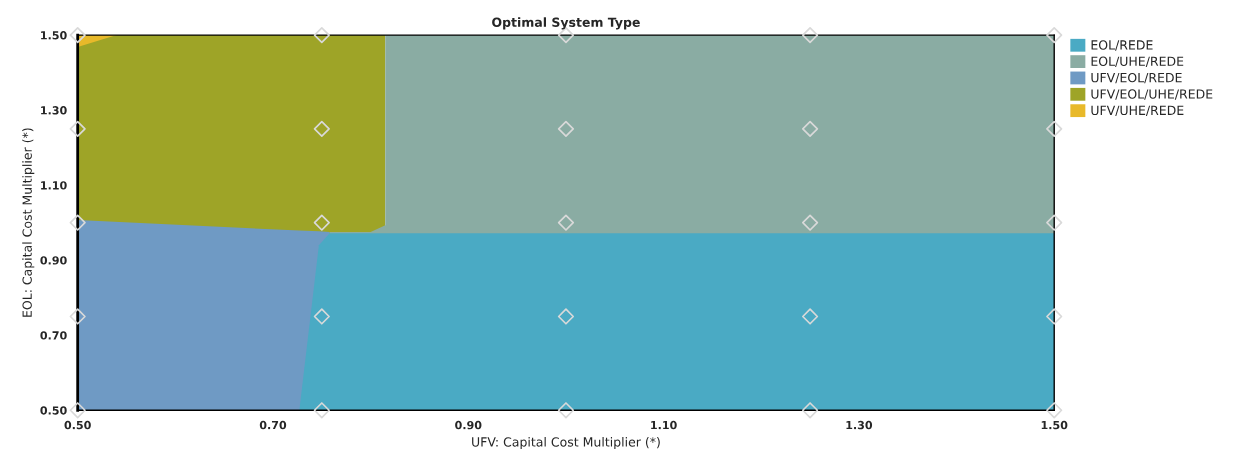  What do you see at coordinates (54, 185) in the screenshot?
I see `y-tick-label: 1.10` at bounding box center [54, 185].